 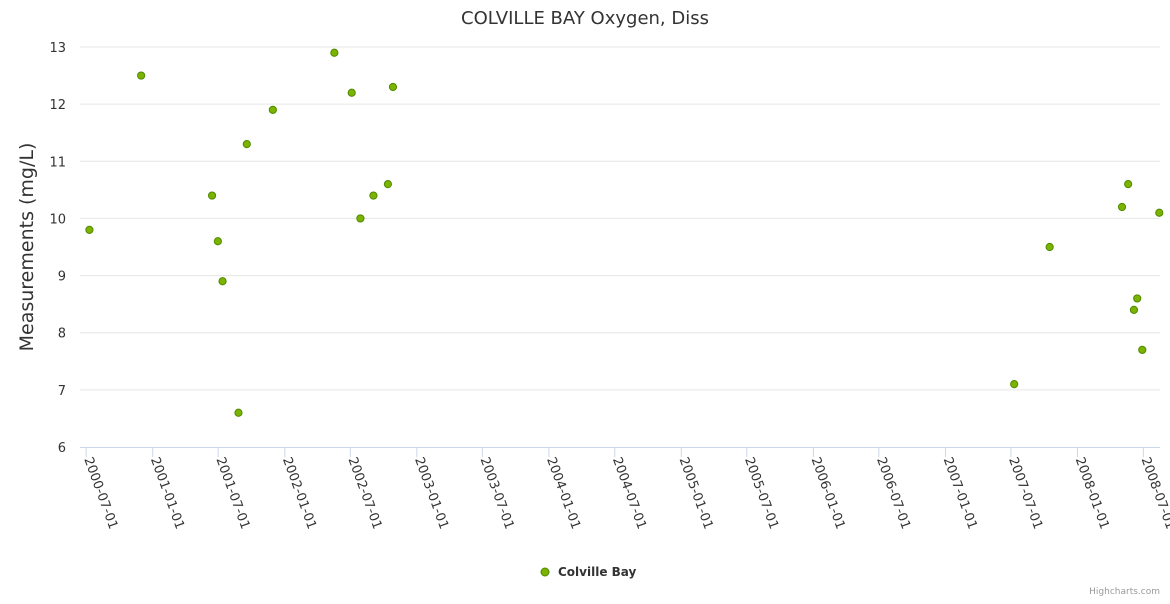 What do you see at coordinates (57, 105) in the screenshot?
I see `y-tick-label: 12` at bounding box center [57, 105].